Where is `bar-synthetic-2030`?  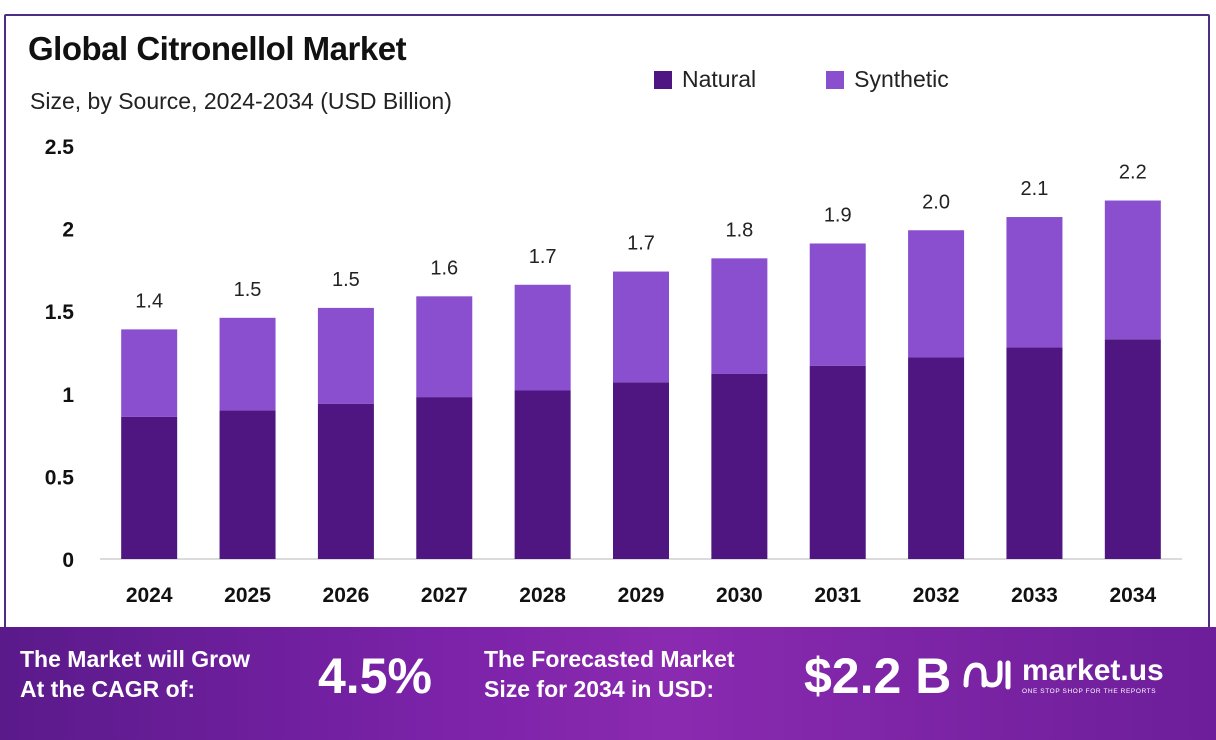
bar-synthetic-2030 is located at coordinates (739, 316).